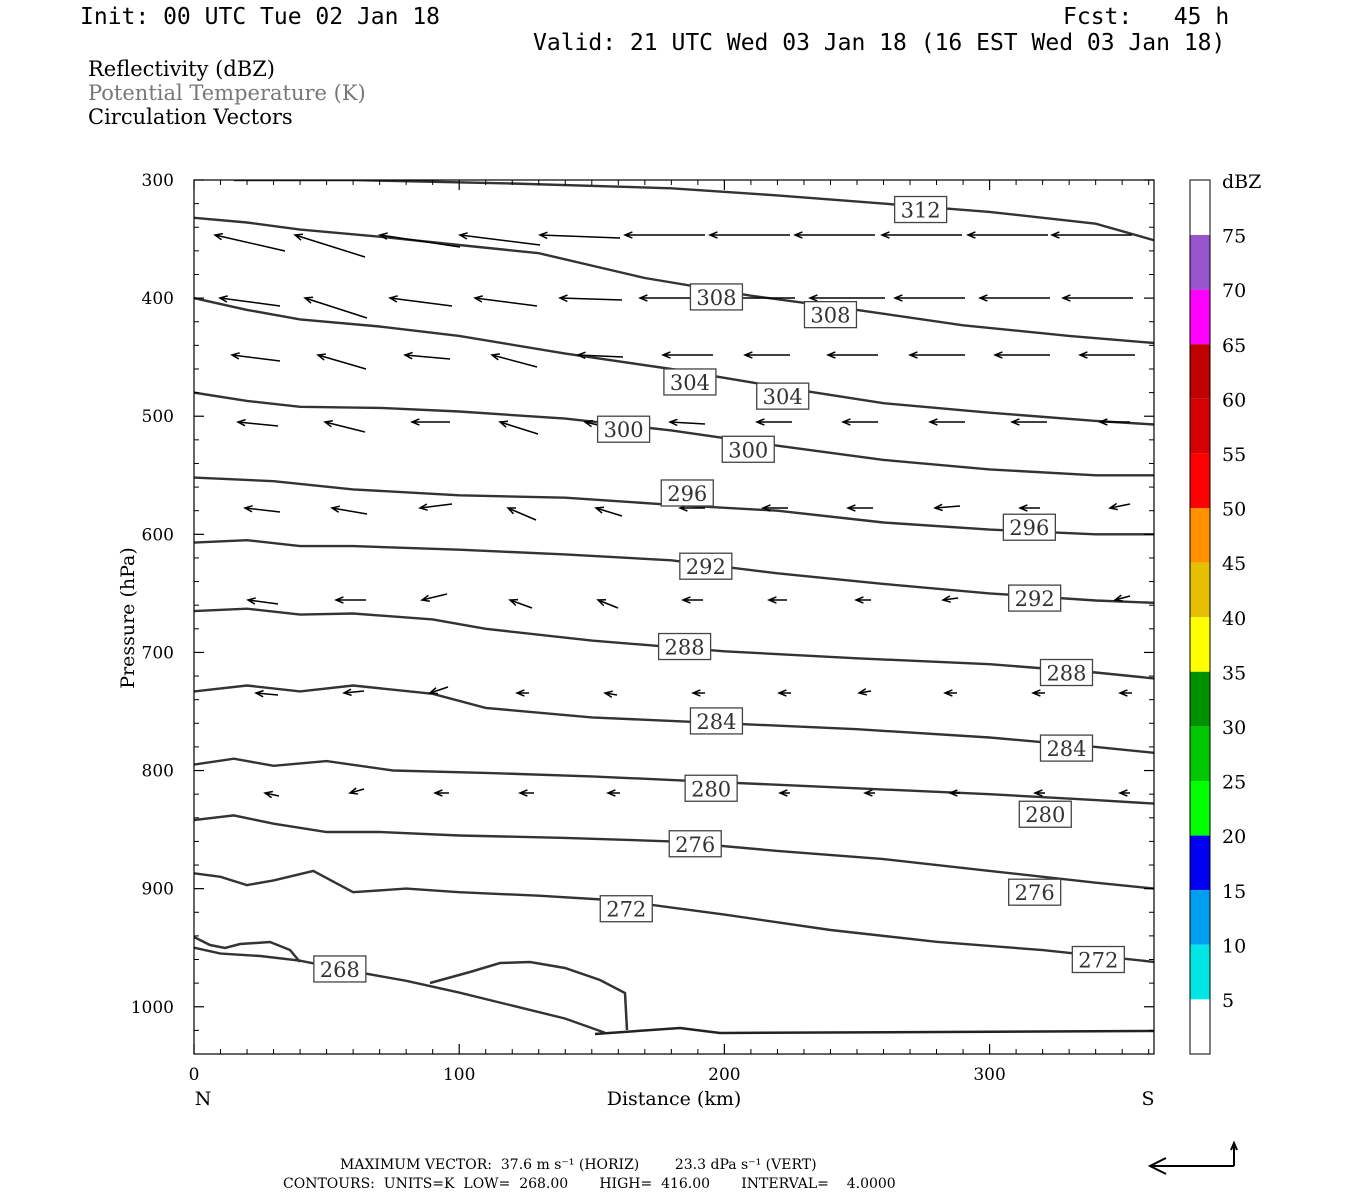  What do you see at coordinates (1234, 400) in the screenshot?
I see `colorbar-label: 60` at bounding box center [1234, 400].